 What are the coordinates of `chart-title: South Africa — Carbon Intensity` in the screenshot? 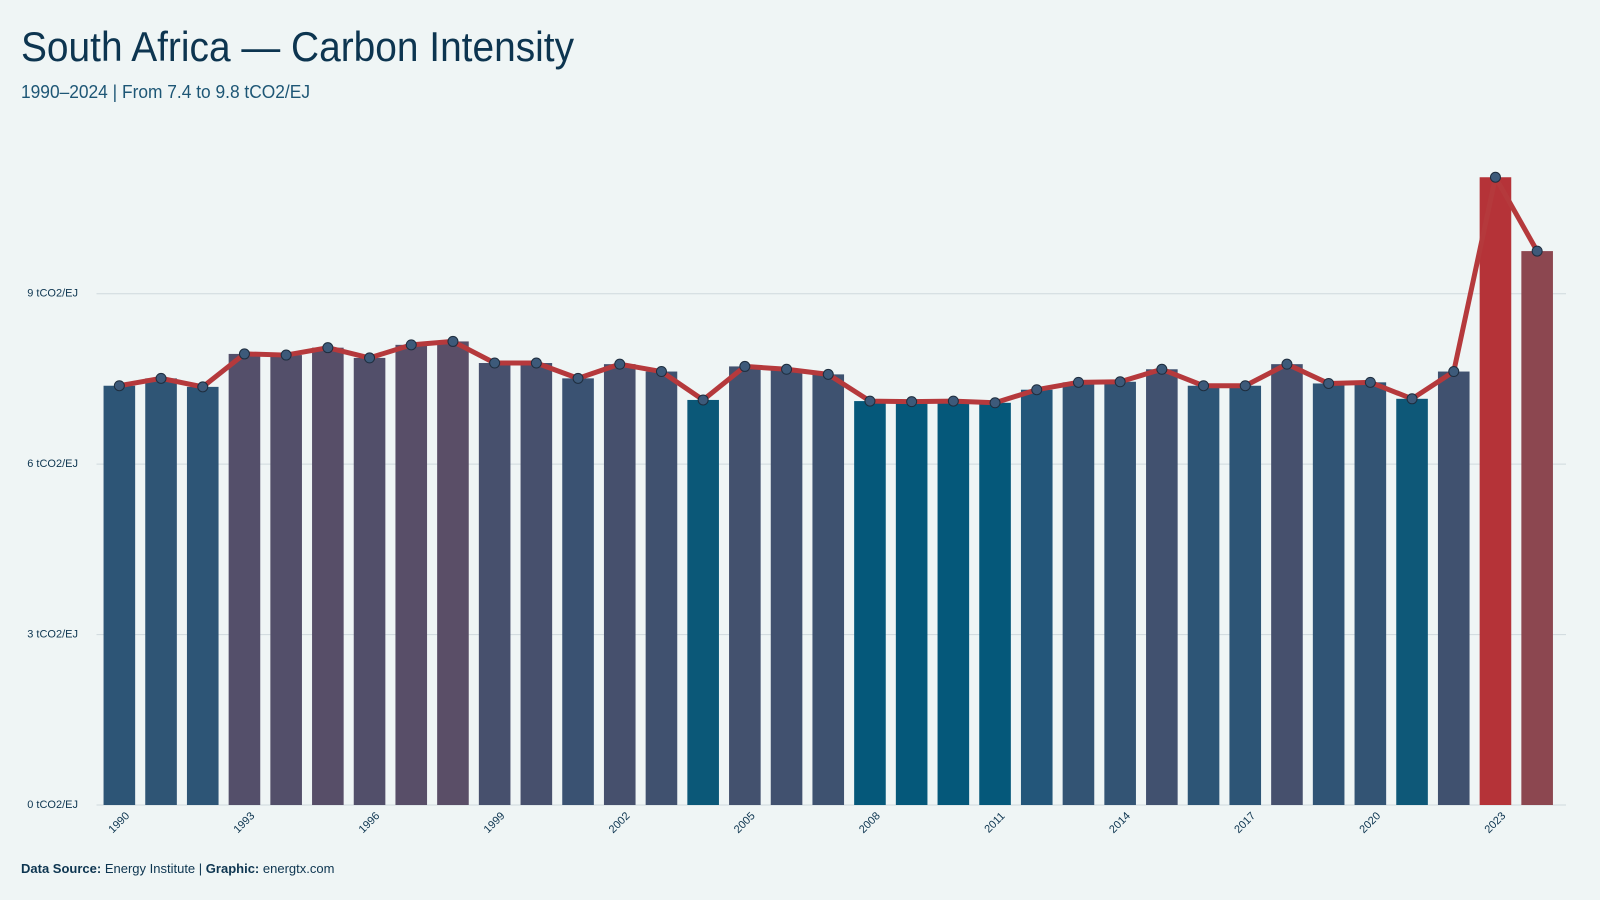 It's located at (297, 46).